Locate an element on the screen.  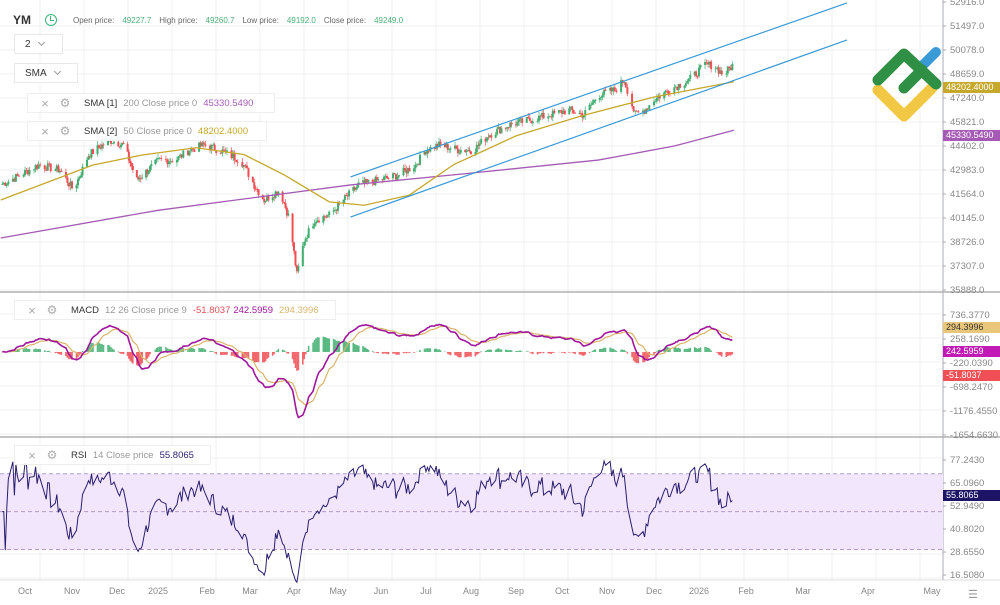
settings-sliders-icon: ☰ is located at coordinates (973, 595).